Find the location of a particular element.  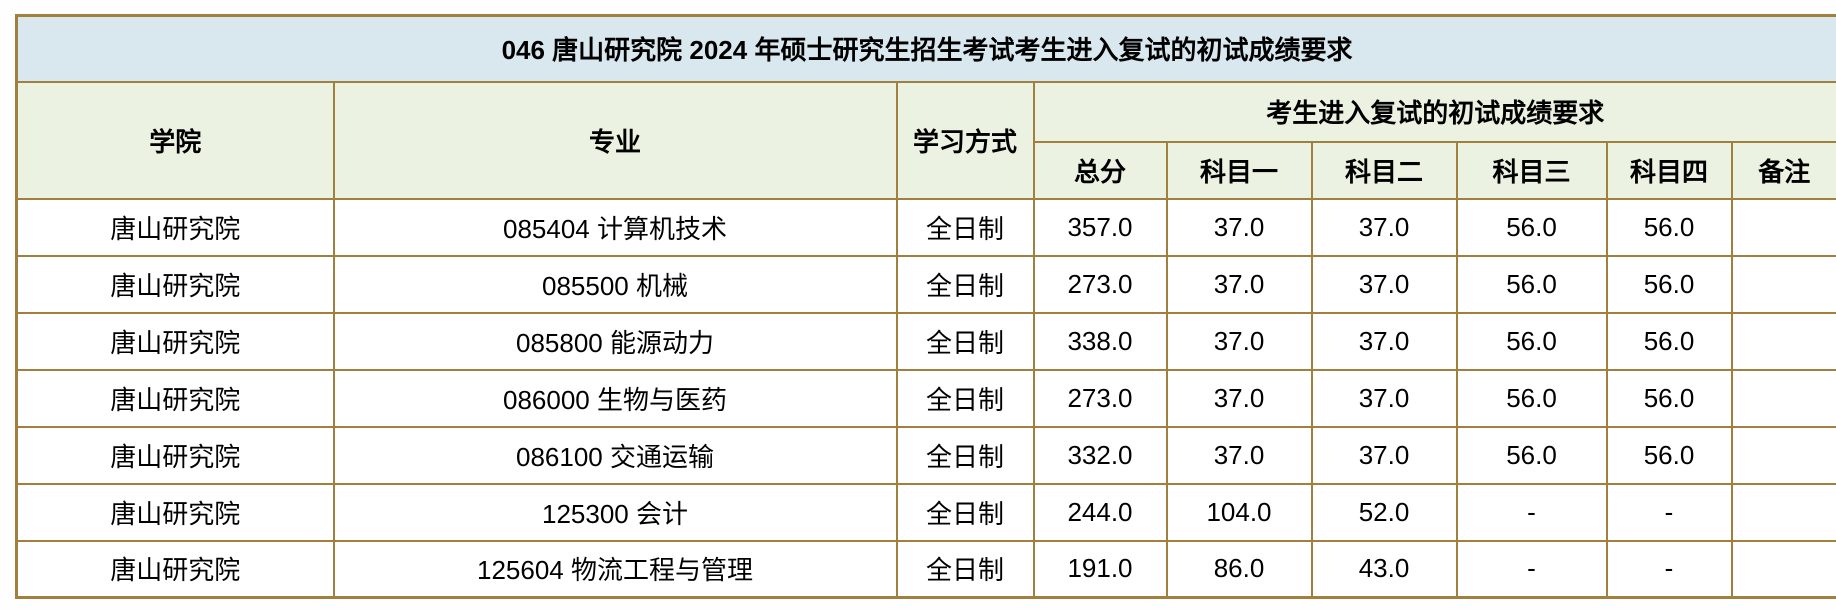

column-header-major: 专业 is located at coordinates (615, 140).